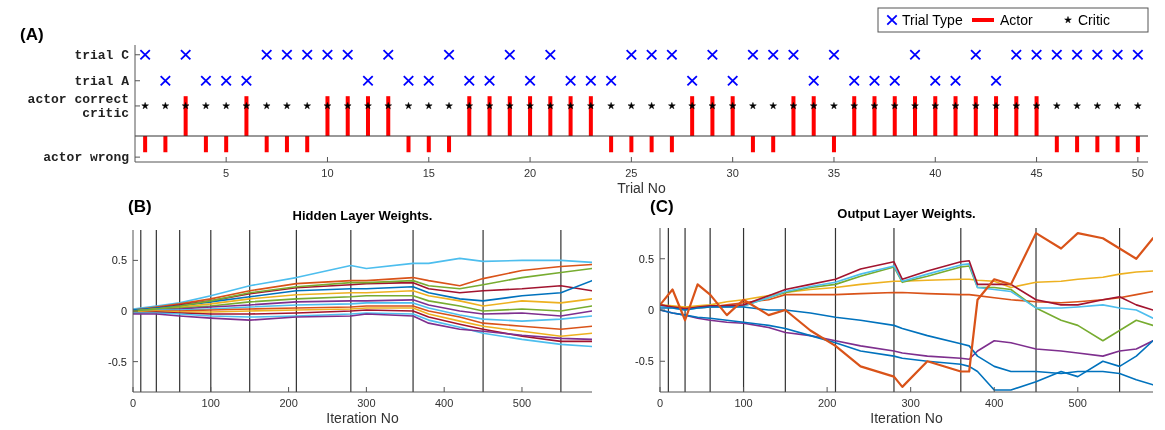 Image resolution: width=1165 pixels, height=430 pixels. Describe the element at coordinates (327, 173) in the screenshot. I see `x-tick-label: 10` at that location.